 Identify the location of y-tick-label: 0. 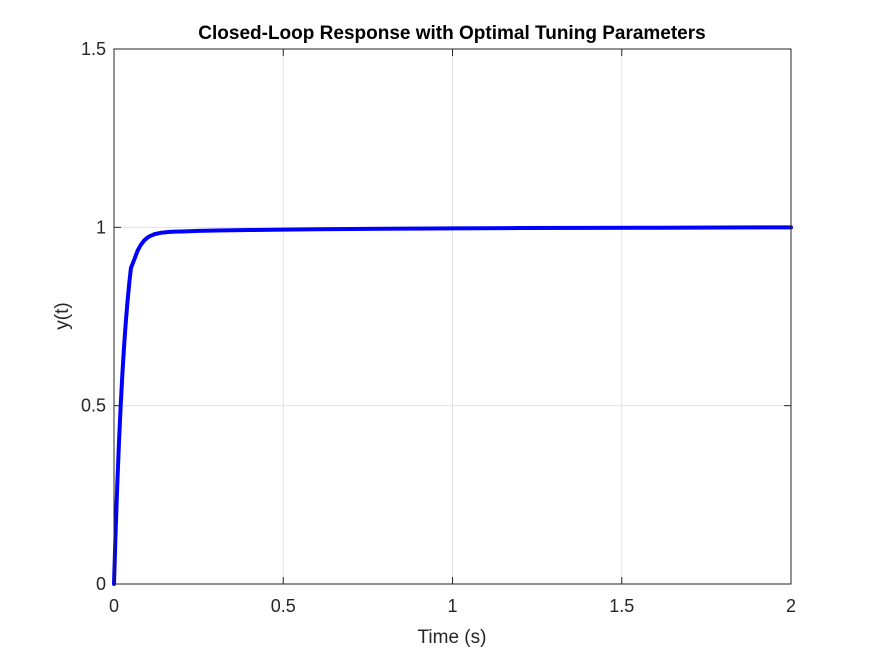
(101, 584).